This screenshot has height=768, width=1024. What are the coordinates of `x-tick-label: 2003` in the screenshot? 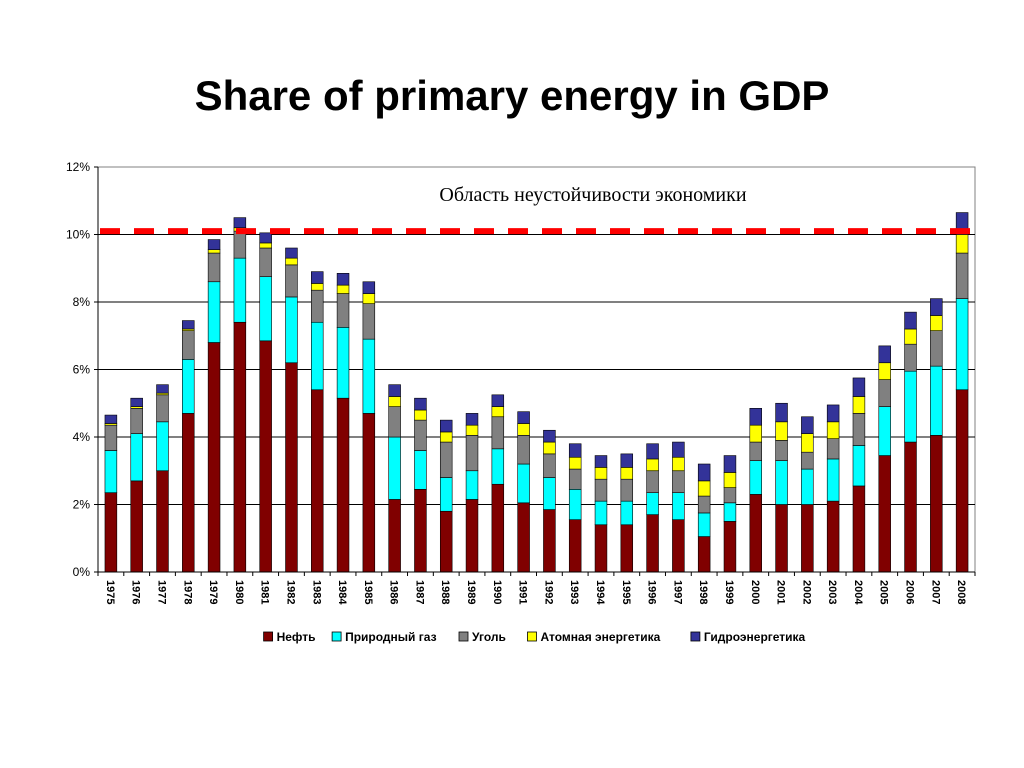 It's located at (832, 592).